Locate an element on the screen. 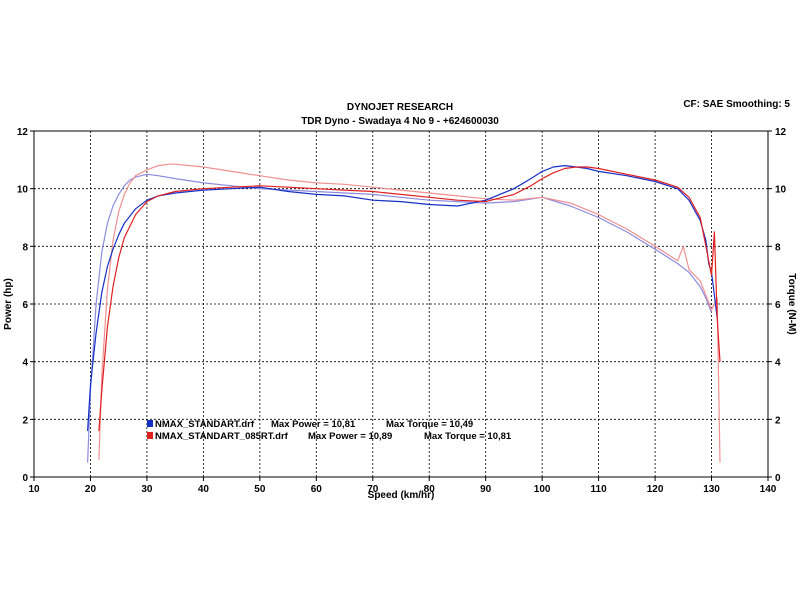 This screenshot has height=600, width=800. x-tick-label: 90 is located at coordinates (486, 489).